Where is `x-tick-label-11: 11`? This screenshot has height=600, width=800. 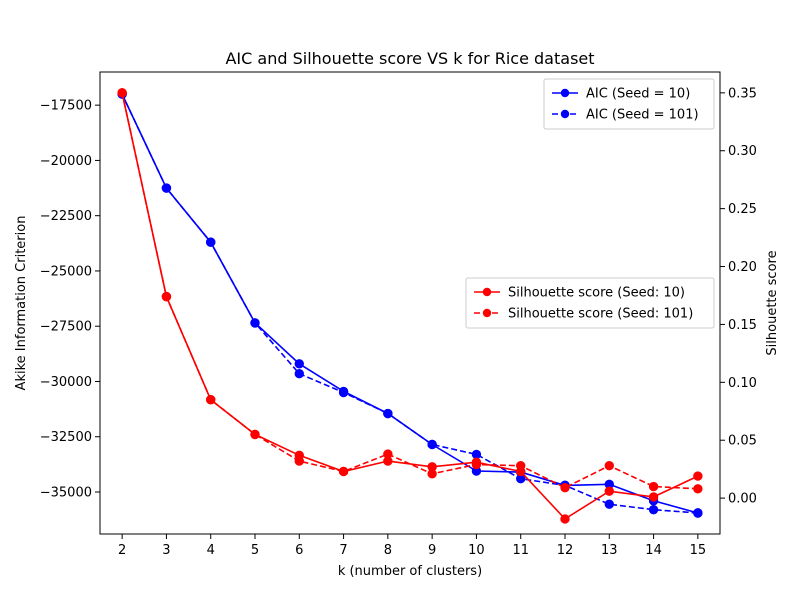 x-tick-label-11: 11 is located at coordinates (520, 550).